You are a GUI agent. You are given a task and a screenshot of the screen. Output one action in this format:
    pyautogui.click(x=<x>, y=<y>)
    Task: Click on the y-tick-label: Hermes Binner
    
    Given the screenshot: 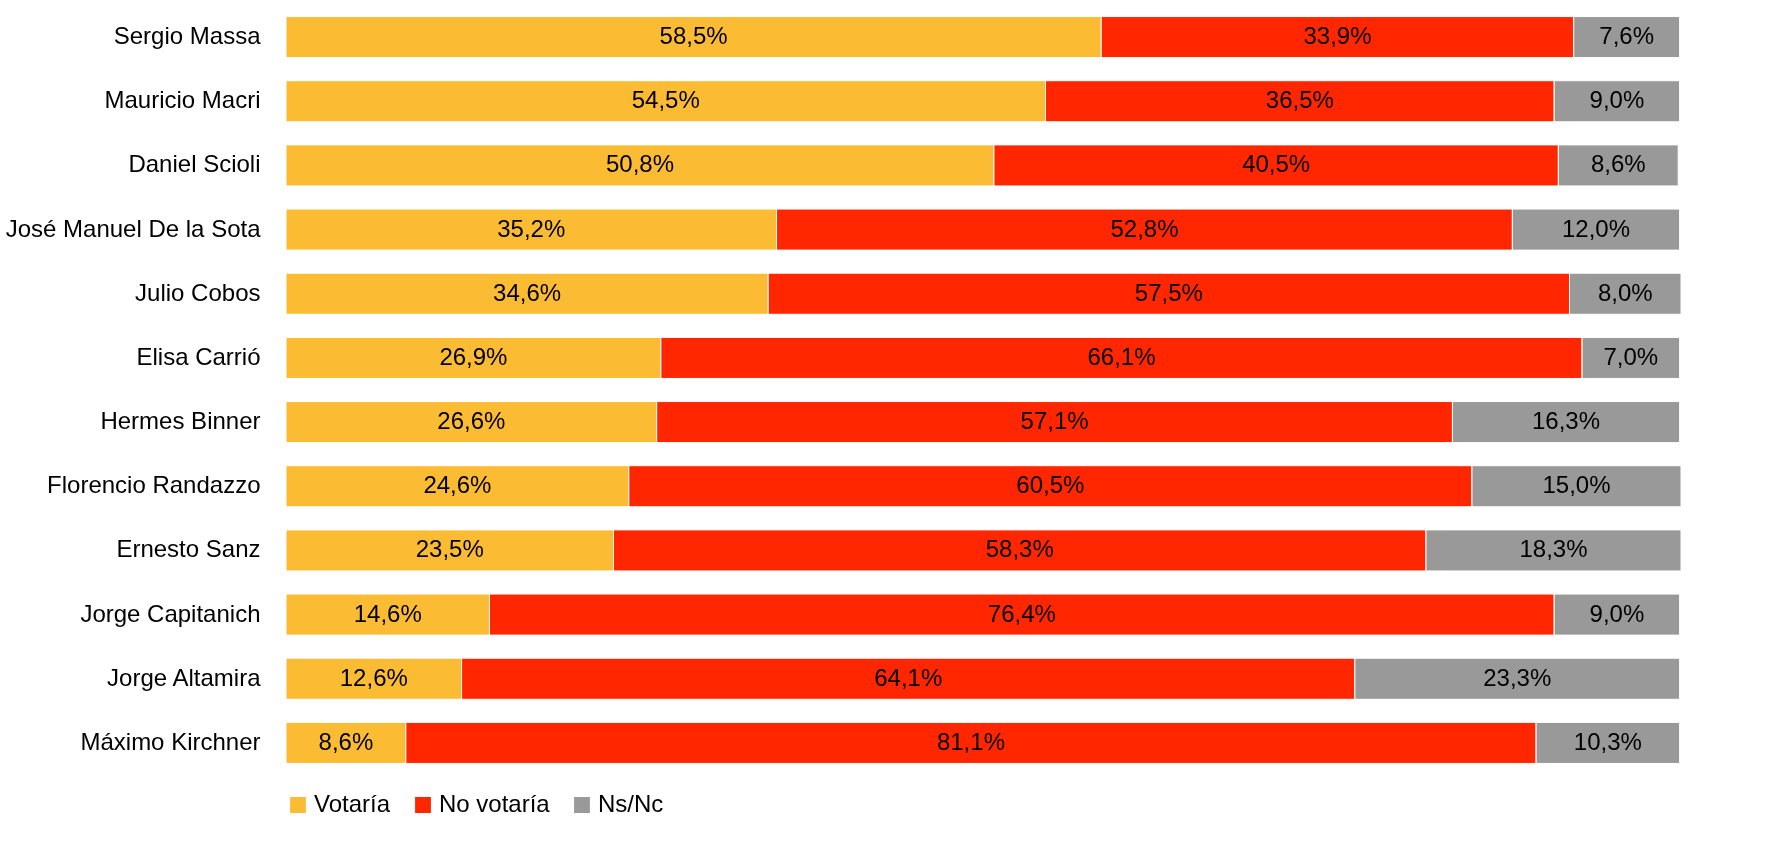 What is the action you would take?
    pyautogui.click(x=180, y=421)
    